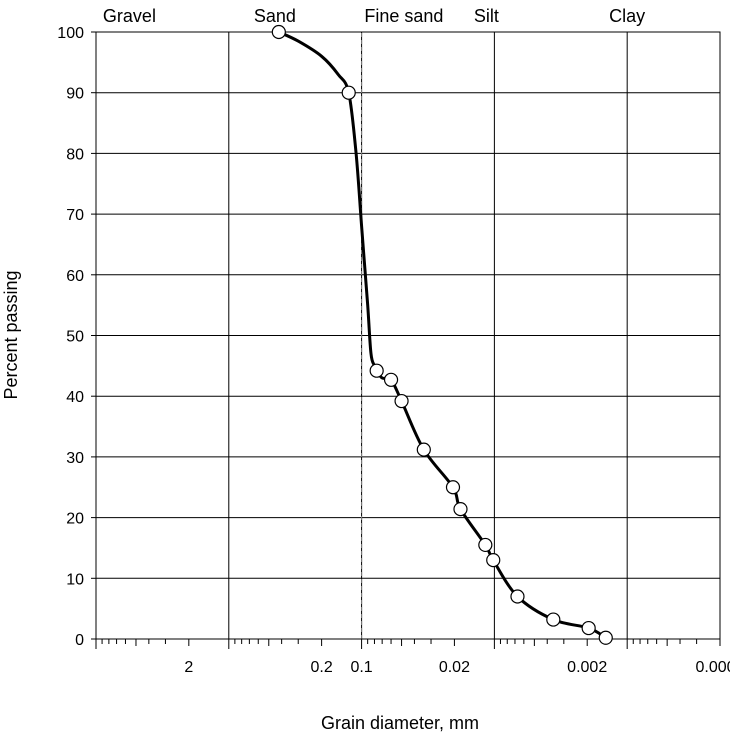 This screenshot has height=736, width=730. What do you see at coordinates (75, 458) in the screenshot?
I see `y-tick-label: 30` at bounding box center [75, 458].